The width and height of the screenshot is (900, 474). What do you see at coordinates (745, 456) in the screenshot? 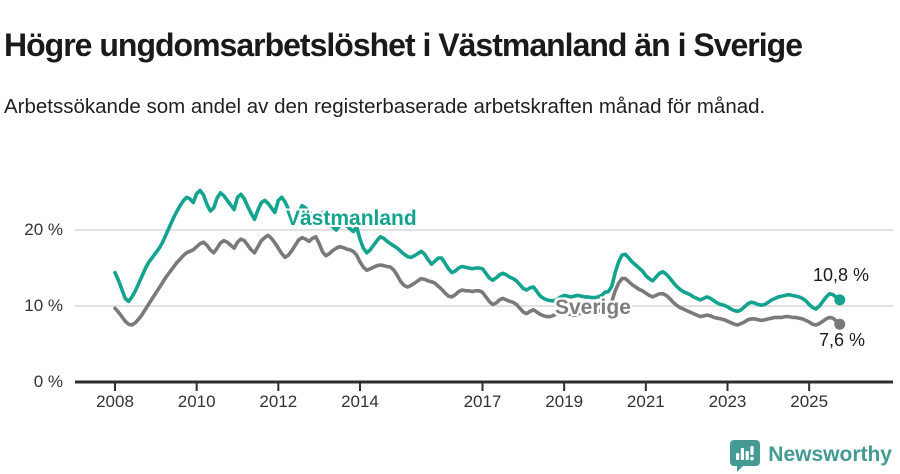
I see `newsworthy-icon` at bounding box center [745, 456].